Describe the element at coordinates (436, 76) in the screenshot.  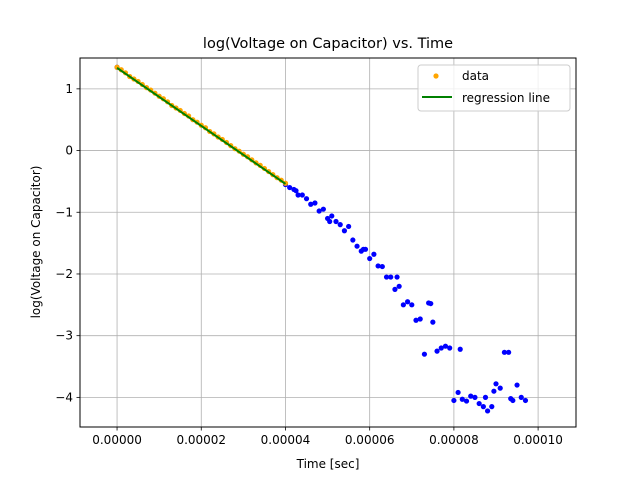
I see `legend-data-marker` at that location.